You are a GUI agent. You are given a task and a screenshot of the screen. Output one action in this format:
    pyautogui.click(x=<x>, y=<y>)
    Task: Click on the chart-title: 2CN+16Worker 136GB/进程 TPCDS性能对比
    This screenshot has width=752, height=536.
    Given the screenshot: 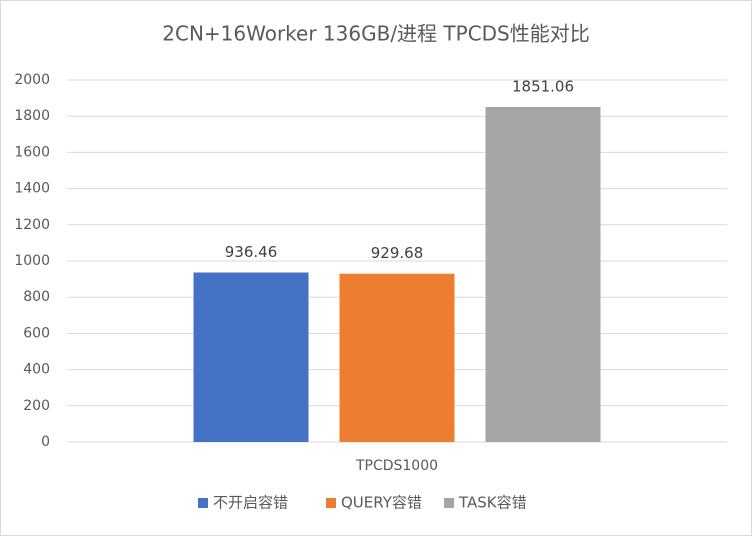 What is the action you would take?
    pyautogui.click(x=376, y=34)
    